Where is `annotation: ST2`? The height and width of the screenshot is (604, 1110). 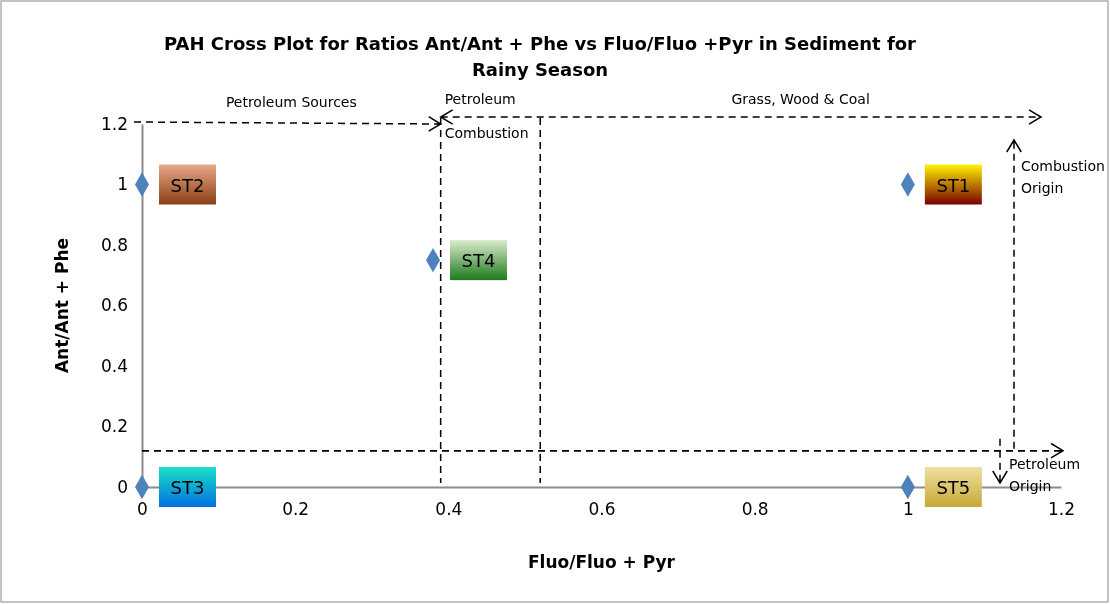
annotation: ST2 is located at coordinates (187, 185).